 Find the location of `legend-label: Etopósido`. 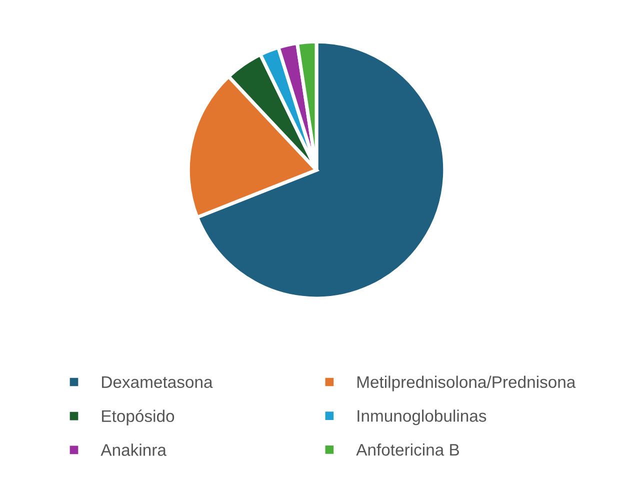

legend-label: Etopósido is located at coordinates (138, 418).